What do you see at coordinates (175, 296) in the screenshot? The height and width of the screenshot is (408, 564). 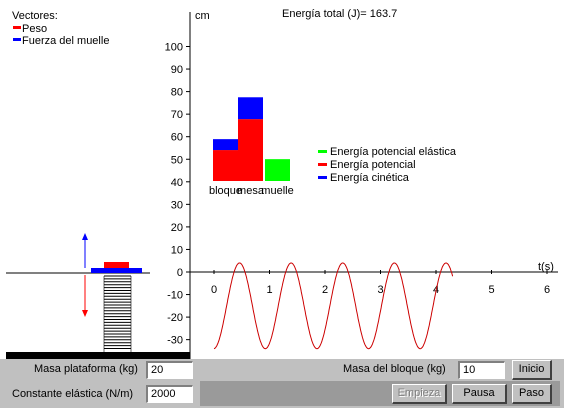 I see `y-tick-label: -10` at bounding box center [175, 296].